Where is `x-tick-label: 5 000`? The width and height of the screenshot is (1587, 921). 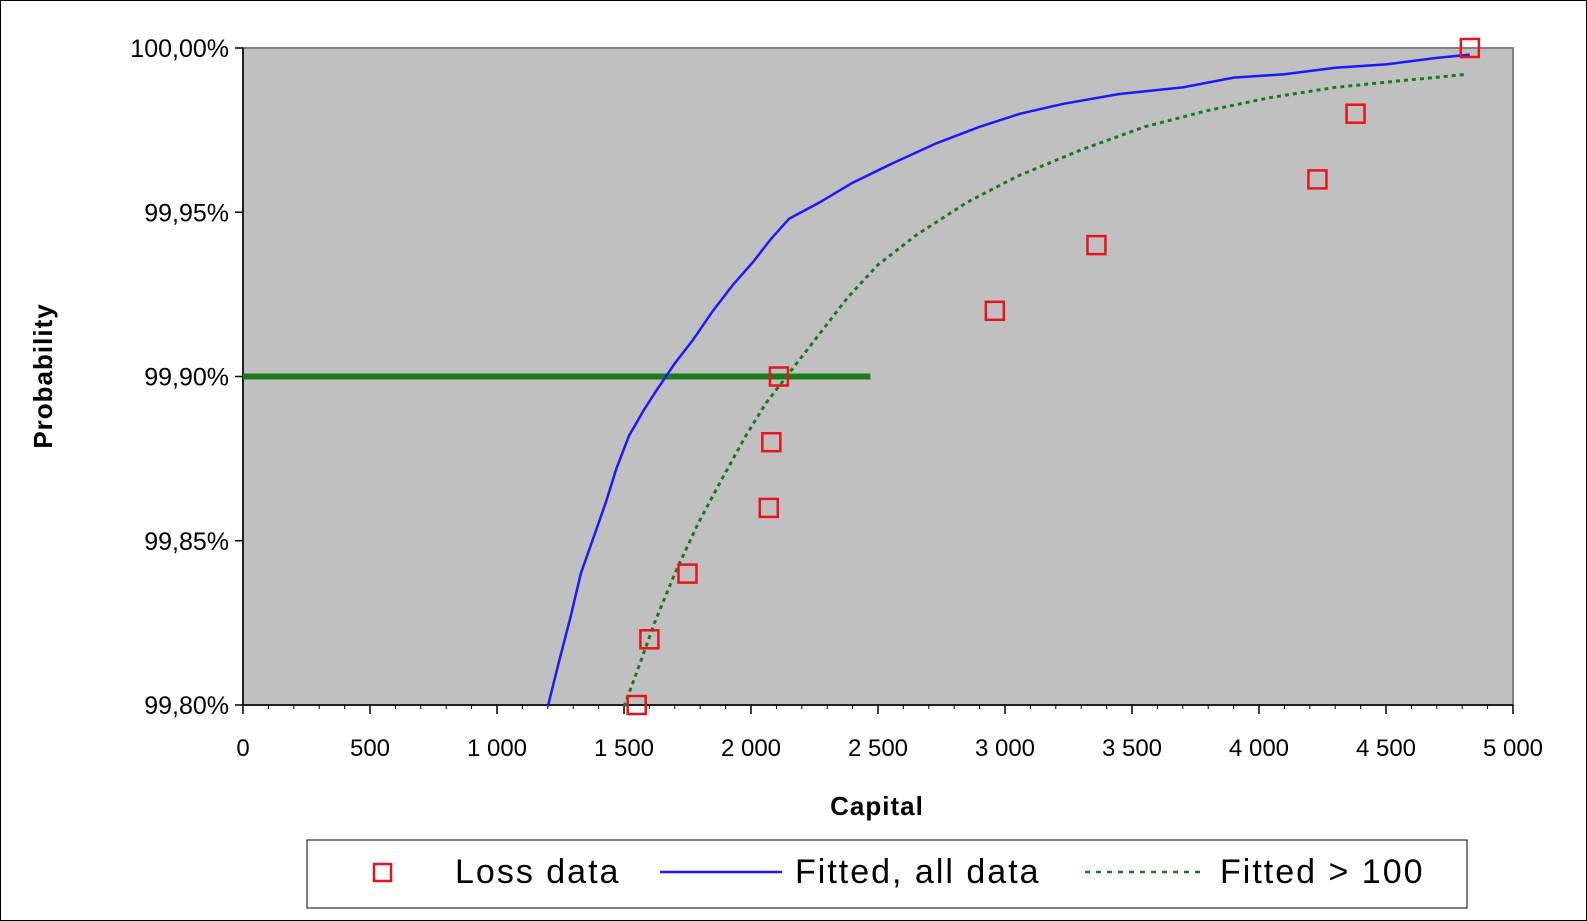
x-tick-label: 5 000 is located at coordinates (1513, 748).